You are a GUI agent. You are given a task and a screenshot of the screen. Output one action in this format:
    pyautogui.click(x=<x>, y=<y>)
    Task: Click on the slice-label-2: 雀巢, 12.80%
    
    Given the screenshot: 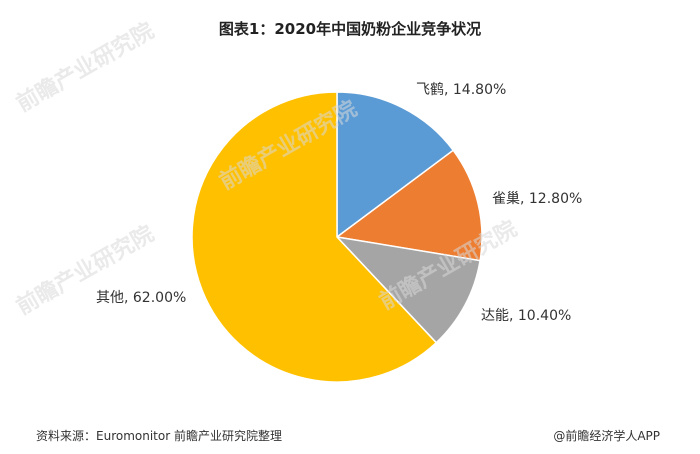 What is the action you would take?
    pyautogui.click(x=537, y=199)
    